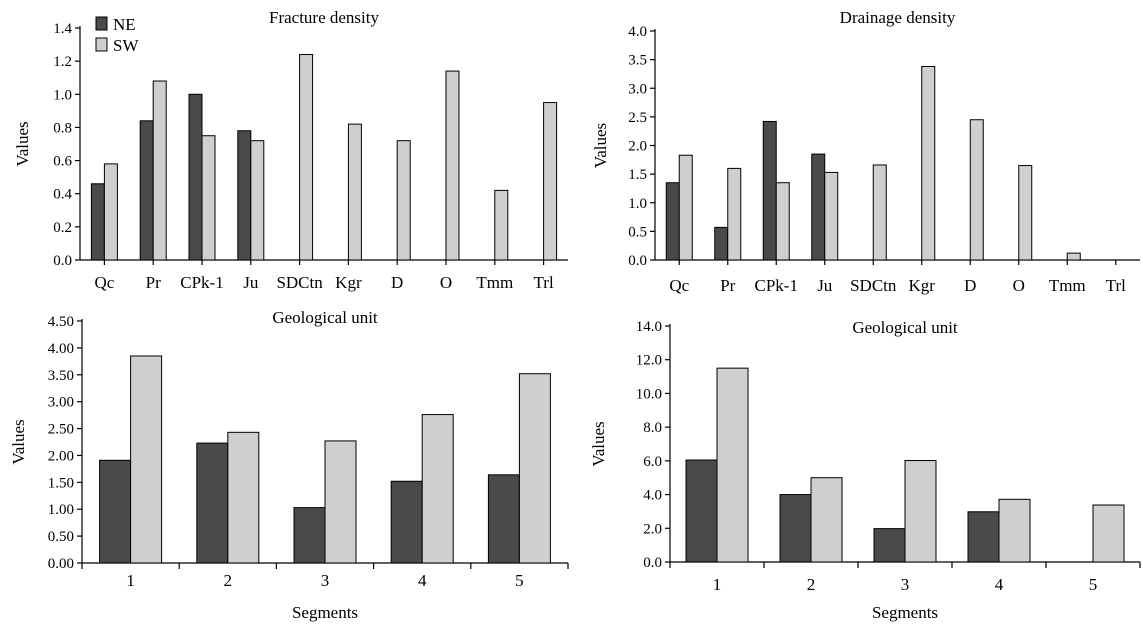 Image resolution: width=1143 pixels, height=624 pixels. Describe the element at coordinates (61, 403) in the screenshot. I see `y-tick-label: 3.00` at that location.